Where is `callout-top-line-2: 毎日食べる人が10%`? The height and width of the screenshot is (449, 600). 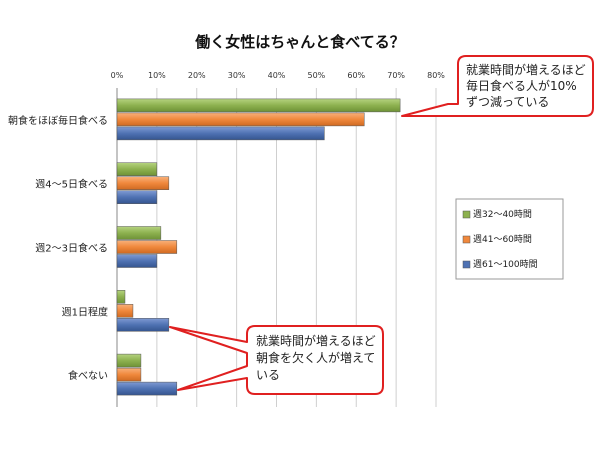
callout-top-line-2: 毎日食べる人が10% is located at coordinates (521, 85).